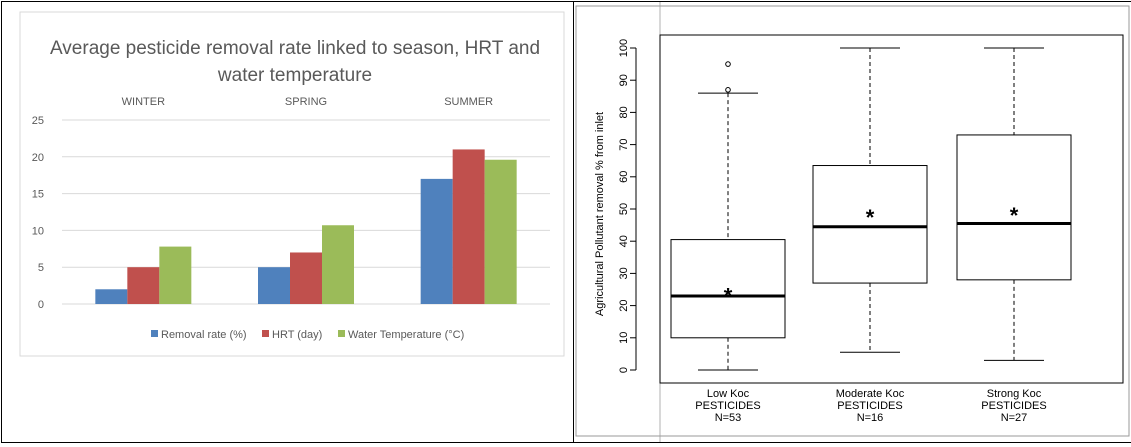 The width and height of the screenshot is (1131, 447). I want to click on box-x-label-2-line-2: N=27, so click(1014, 418).